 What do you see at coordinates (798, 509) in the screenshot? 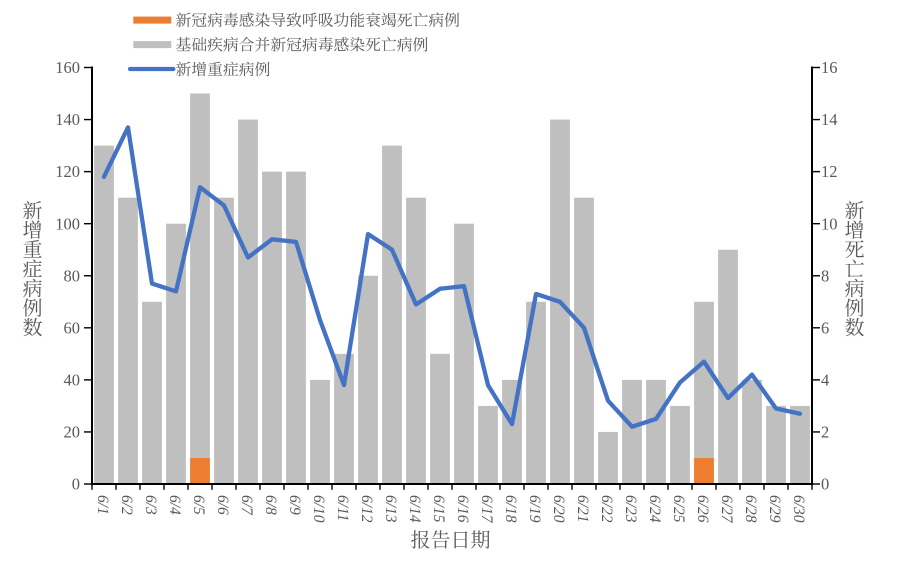
I see `svg-text: 6/30` at bounding box center [798, 509].